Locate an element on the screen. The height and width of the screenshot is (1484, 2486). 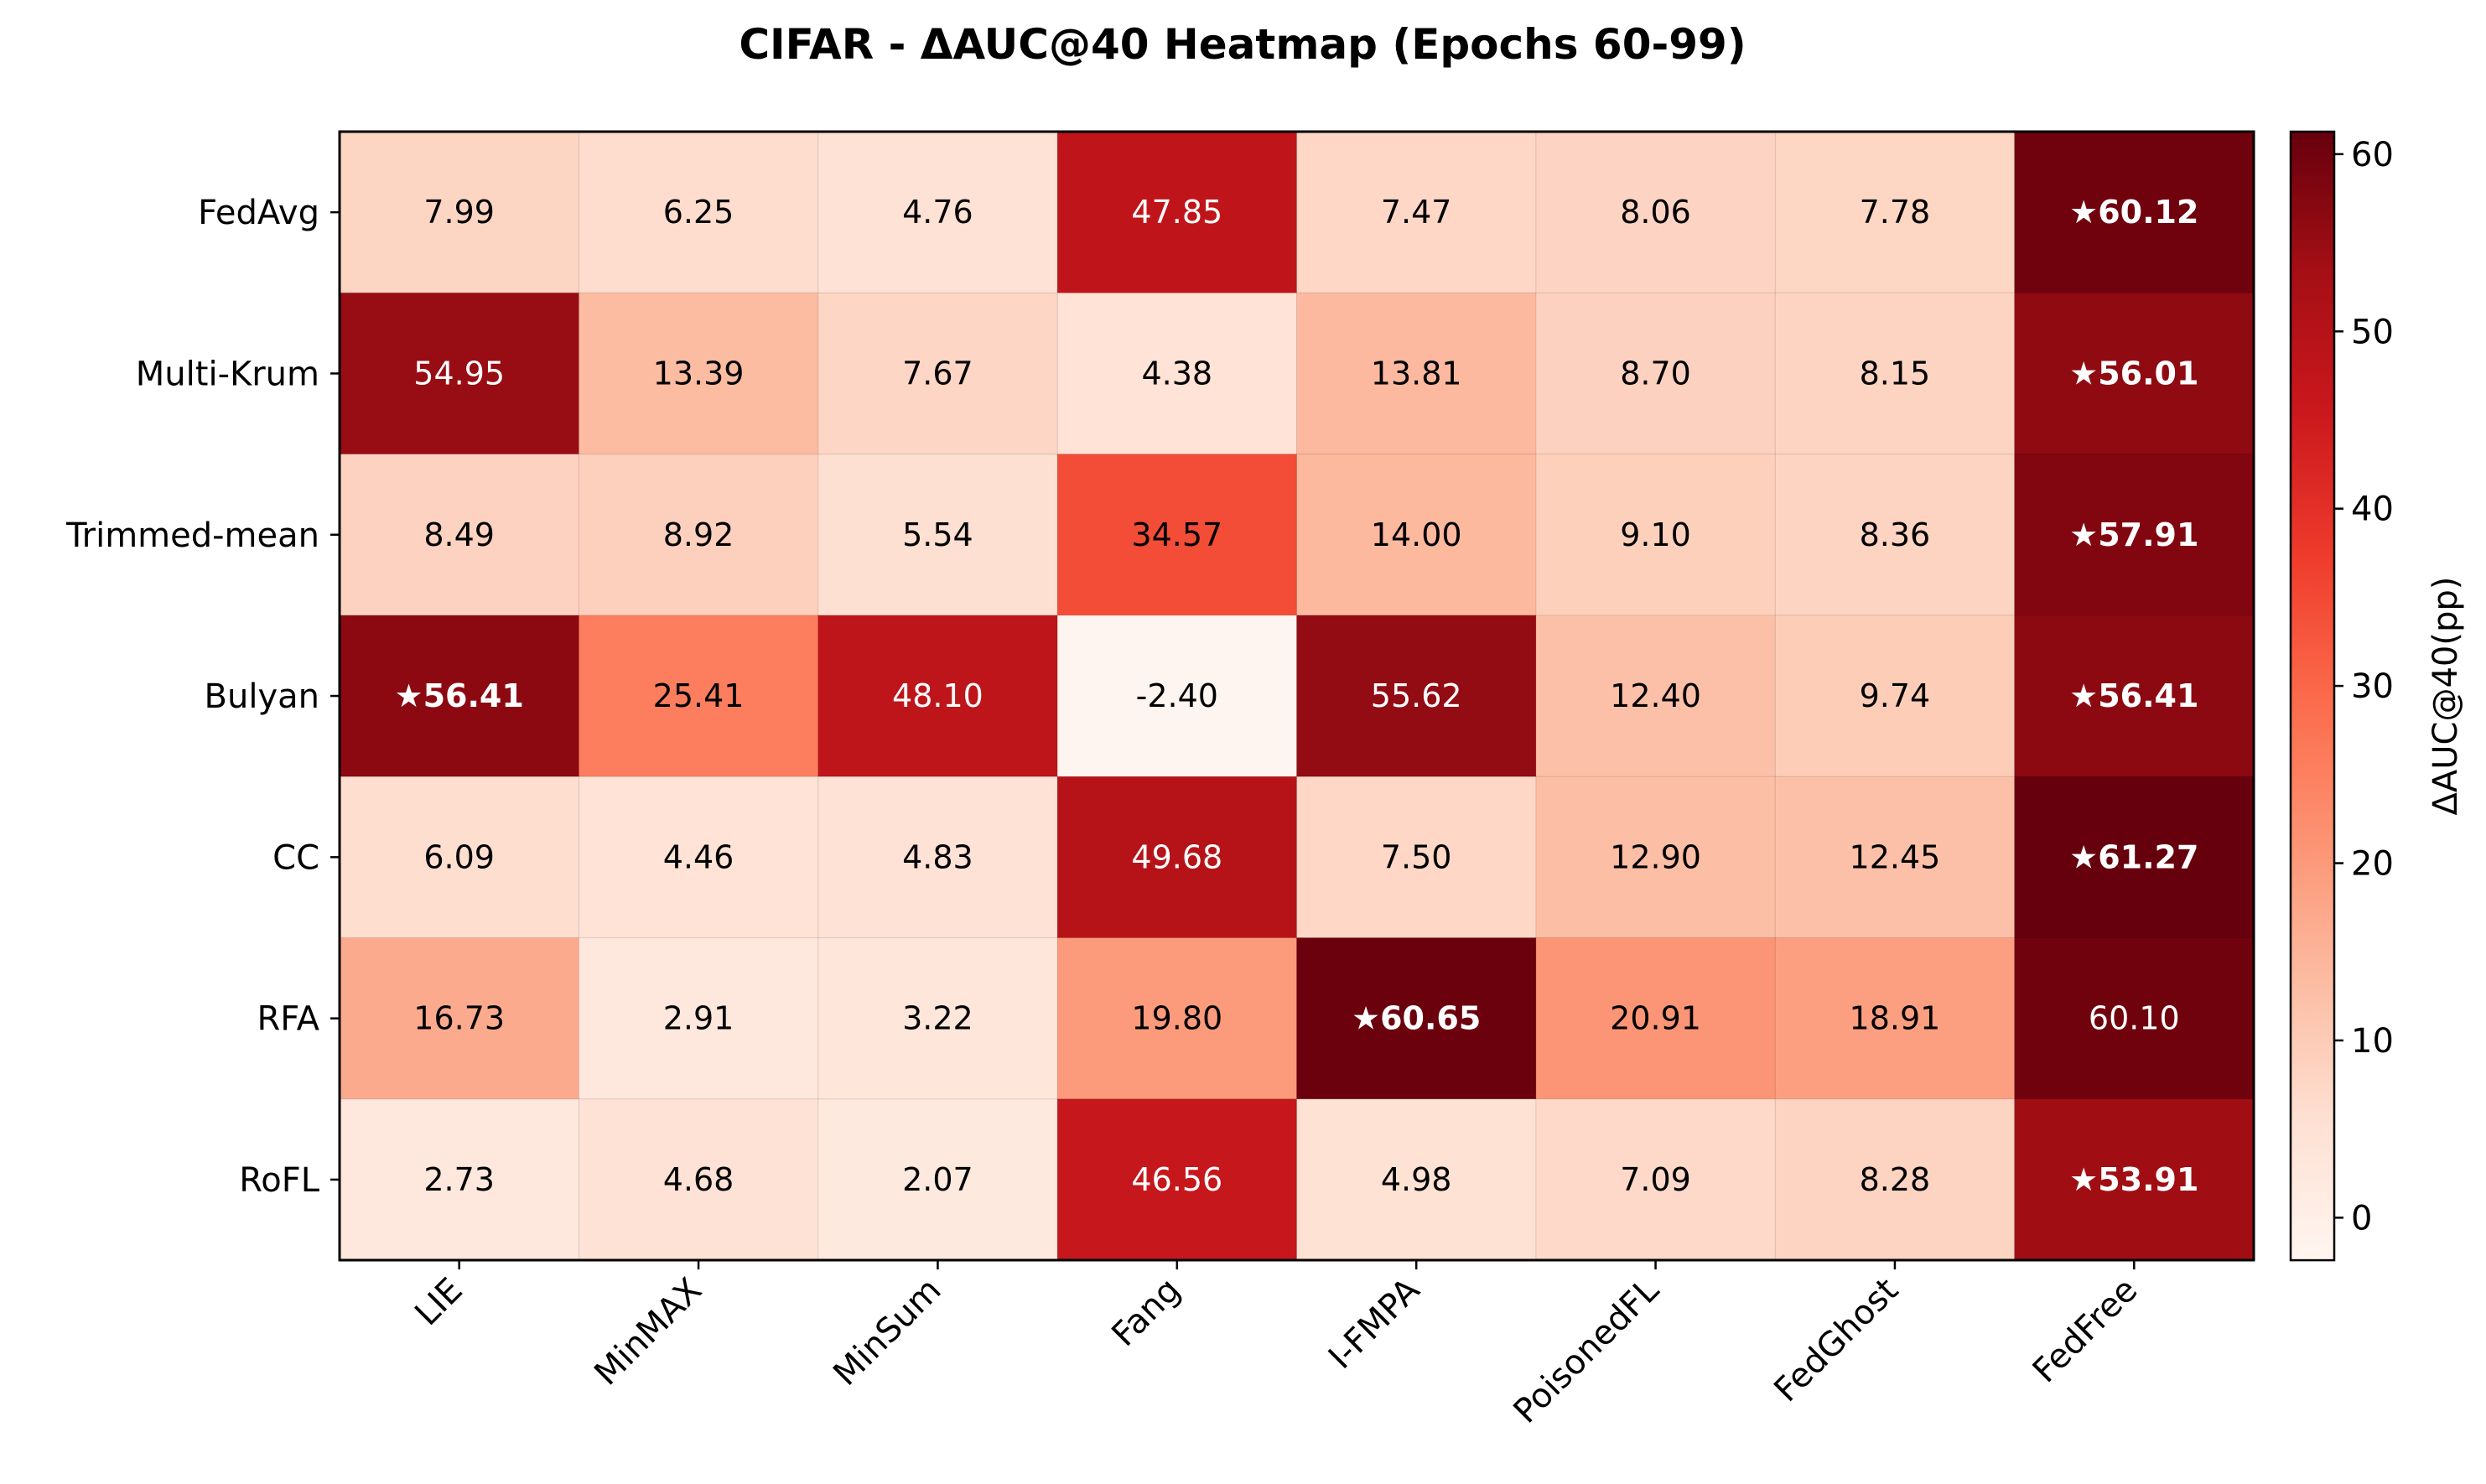
colorbar-tick-label: 30 is located at coordinates (2372, 686).